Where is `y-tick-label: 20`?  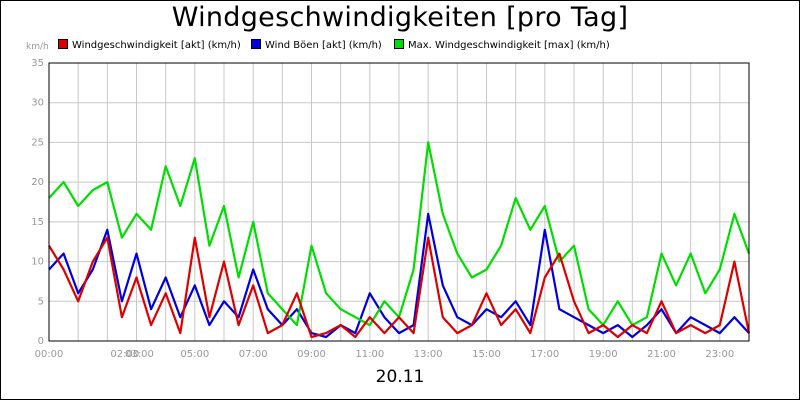 y-tick-label: 20 is located at coordinates (37, 182).